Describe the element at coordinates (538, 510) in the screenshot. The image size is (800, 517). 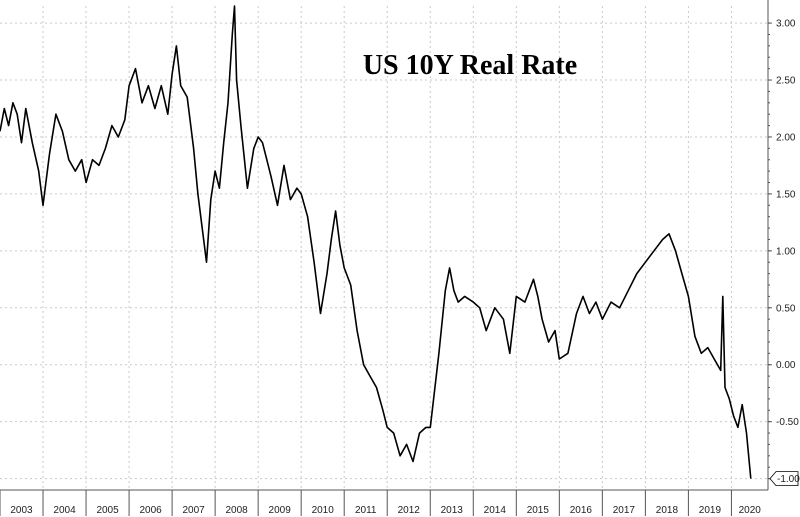
I see `x-tick-label: 2015` at that location.